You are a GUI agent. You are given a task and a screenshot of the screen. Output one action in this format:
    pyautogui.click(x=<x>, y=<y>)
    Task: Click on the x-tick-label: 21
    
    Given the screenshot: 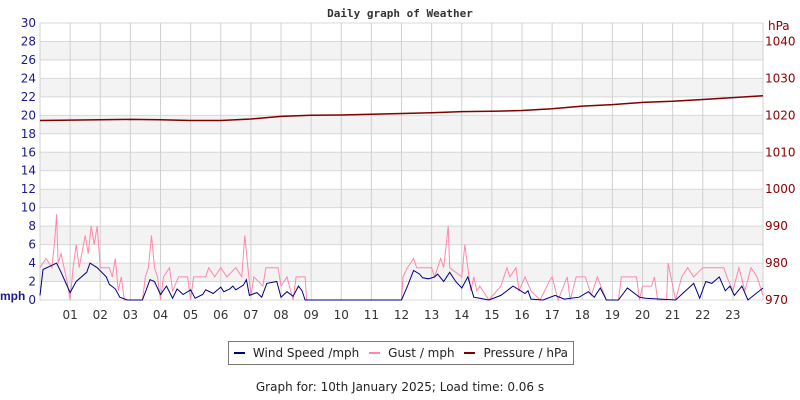 What is the action you would take?
    pyautogui.click(x=672, y=315)
    